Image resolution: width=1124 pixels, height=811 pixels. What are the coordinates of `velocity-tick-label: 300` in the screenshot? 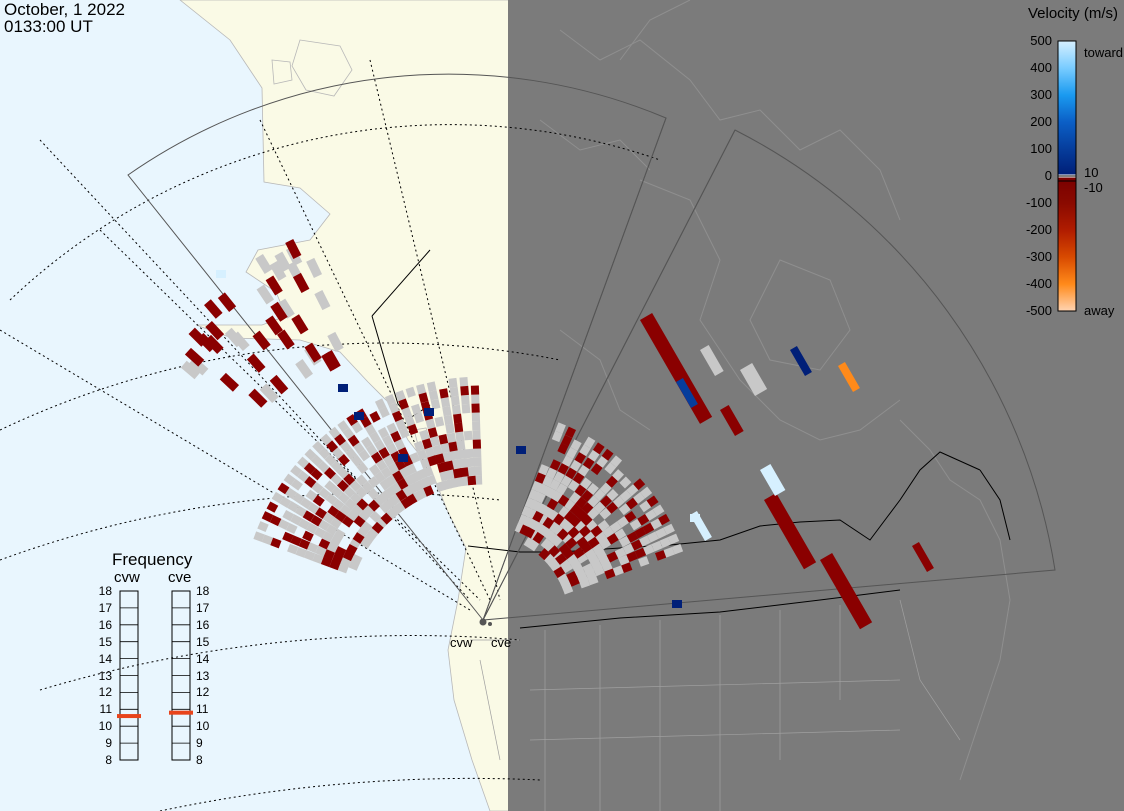 It's located at (1041, 94).